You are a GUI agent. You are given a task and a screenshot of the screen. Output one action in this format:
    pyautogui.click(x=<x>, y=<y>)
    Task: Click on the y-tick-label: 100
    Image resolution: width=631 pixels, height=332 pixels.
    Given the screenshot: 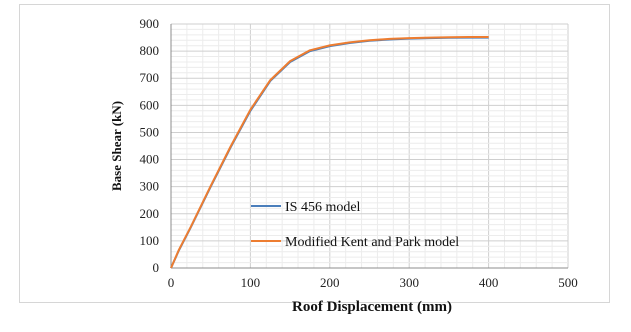 What is the action you would take?
    pyautogui.click(x=150, y=240)
    